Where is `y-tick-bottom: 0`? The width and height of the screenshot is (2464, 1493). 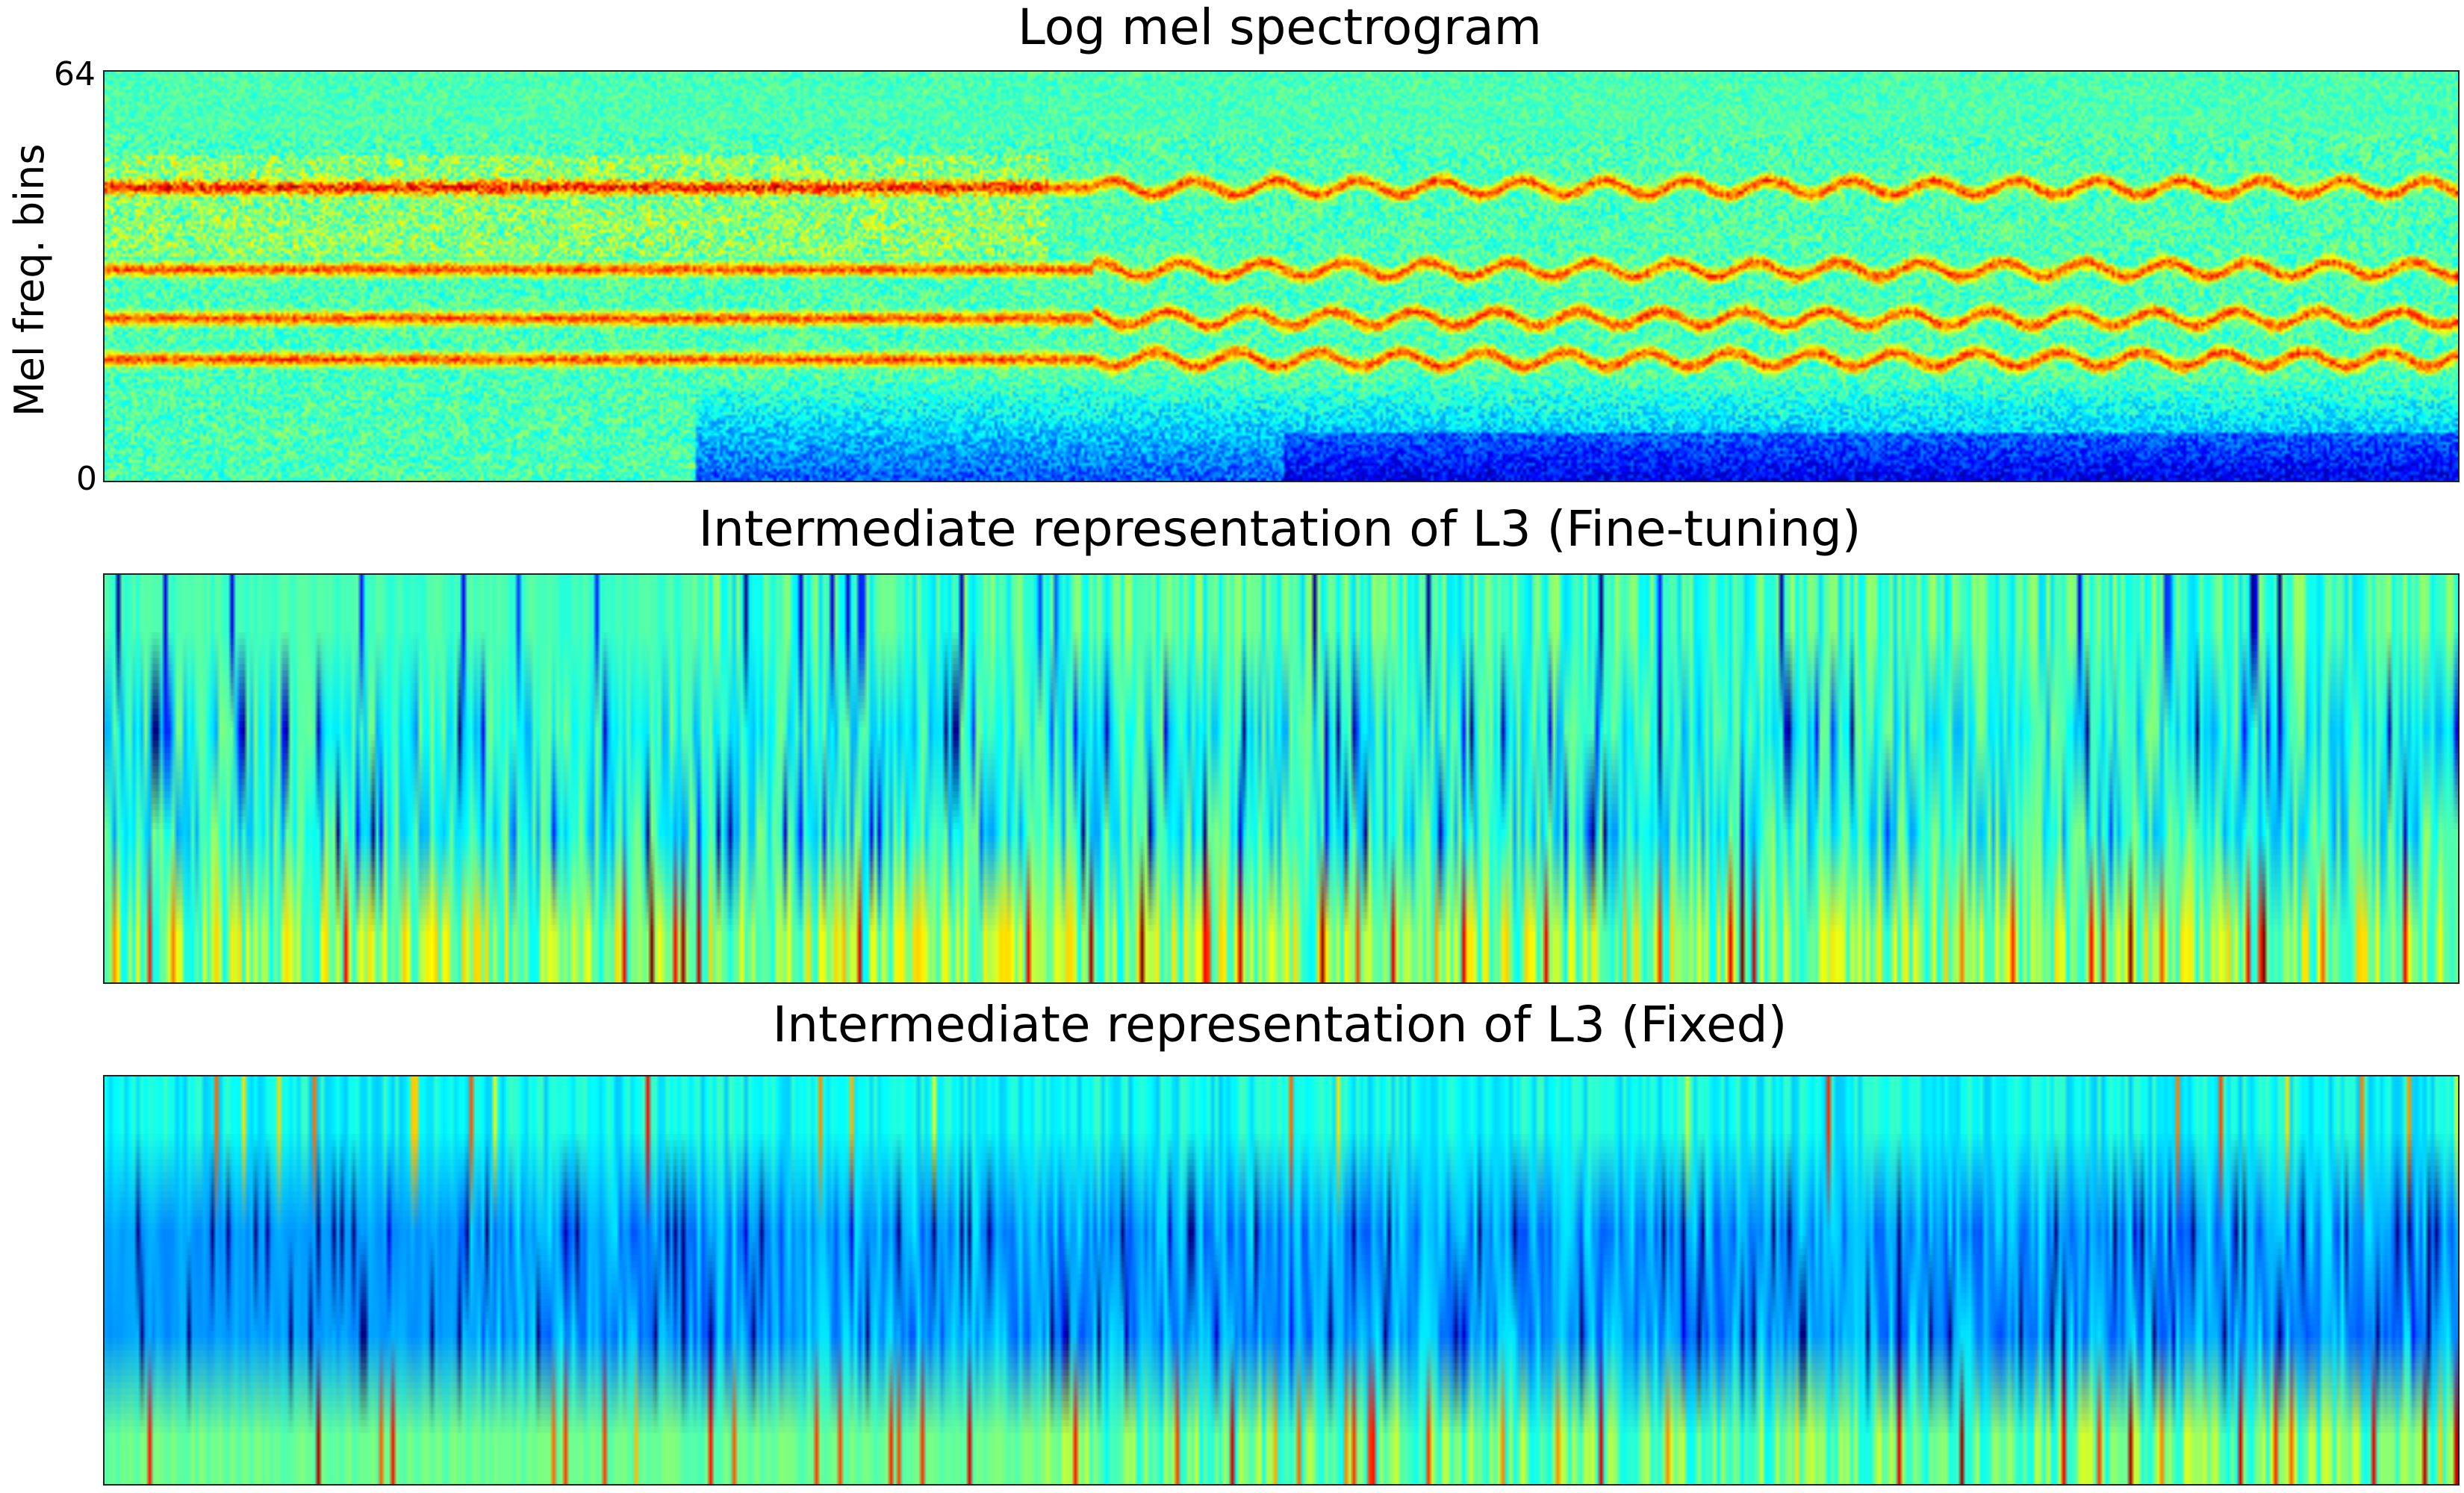
y-tick-bottom: 0 is located at coordinates (86, 479).